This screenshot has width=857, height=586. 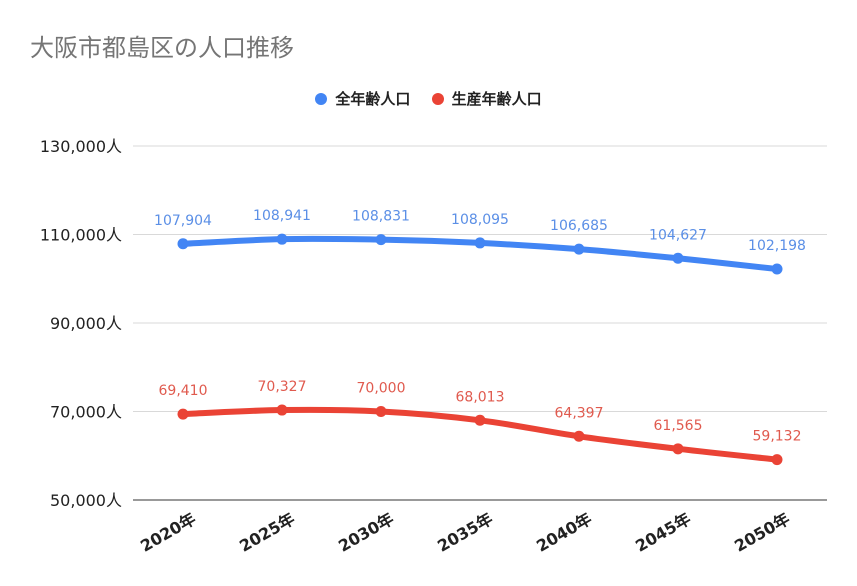 What do you see at coordinates (579, 226) in the screenshot?
I see `series-0-data-label: 106,685` at bounding box center [579, 226].